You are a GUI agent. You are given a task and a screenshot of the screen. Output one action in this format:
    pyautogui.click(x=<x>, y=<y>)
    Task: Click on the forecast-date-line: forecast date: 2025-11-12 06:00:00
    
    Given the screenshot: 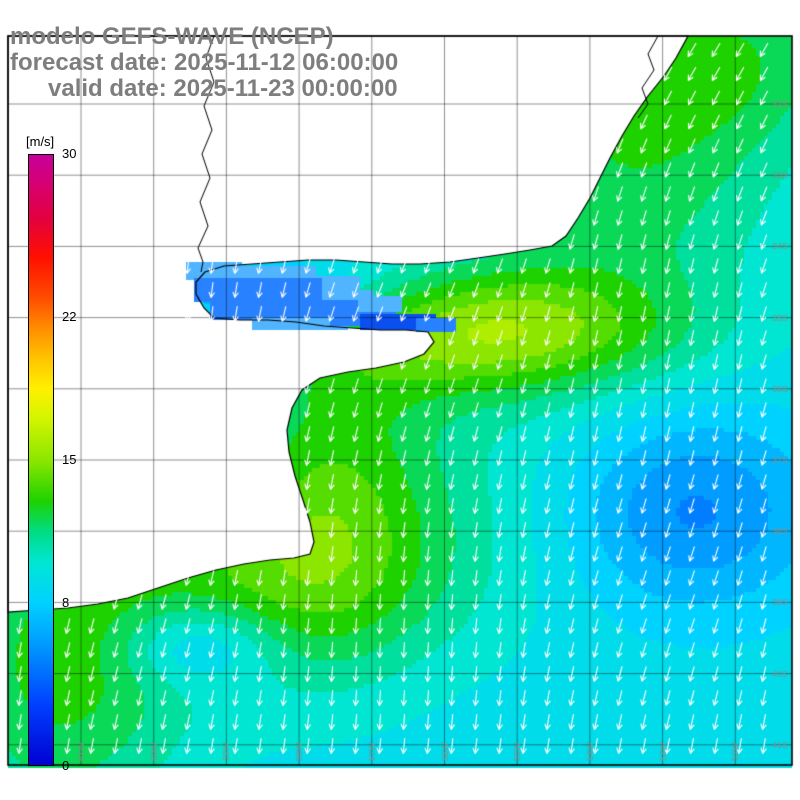 What is the action you would take?
    pyautogui.click(x=204, y=62)
    